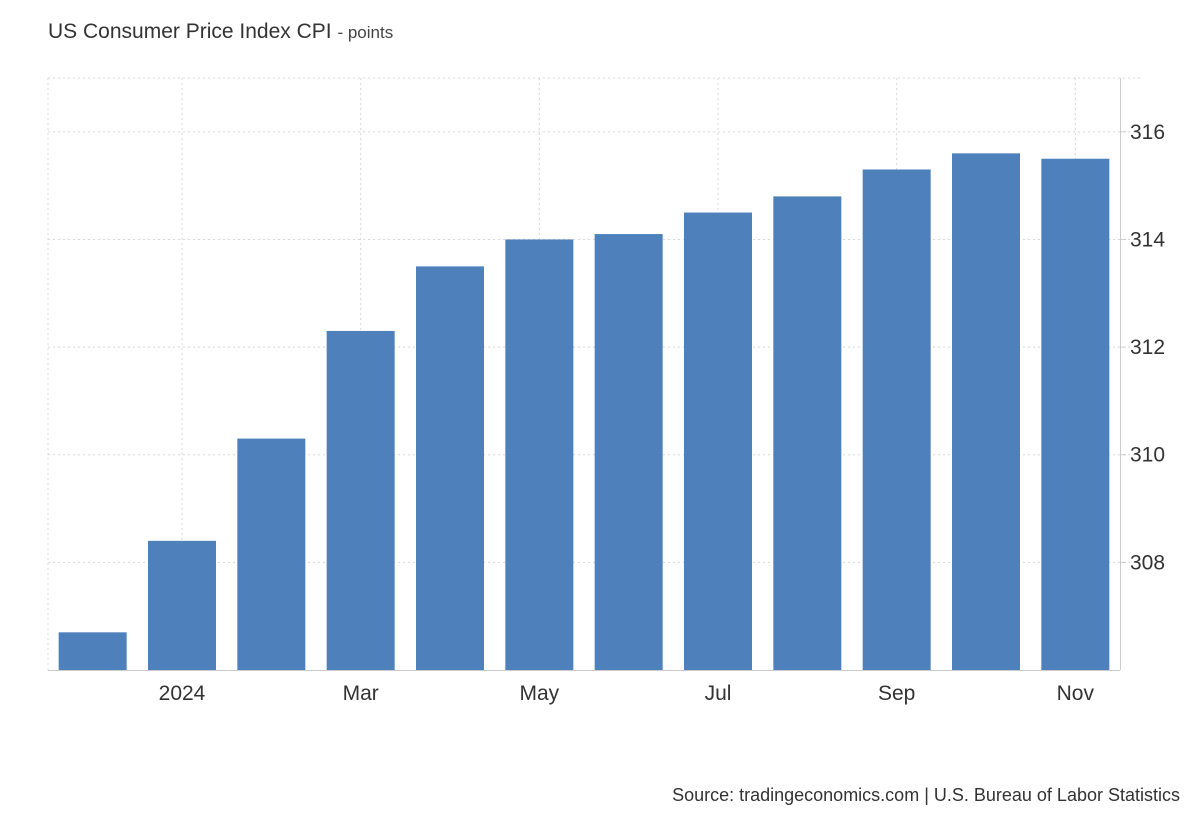 The image size is (1200, 820). I want to click on x-tick-label: May, so click(539, 693).